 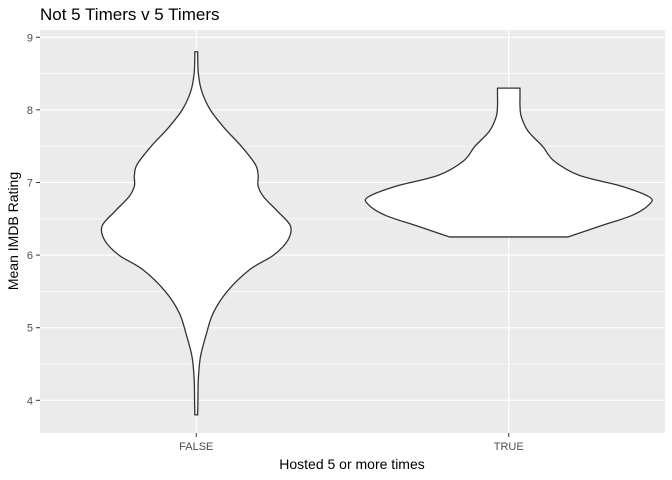 What do you see at coordinates (509, 447) in the screenshot?
I see `x-tick-label-true: TRUE` at bounding box center [509, 447].